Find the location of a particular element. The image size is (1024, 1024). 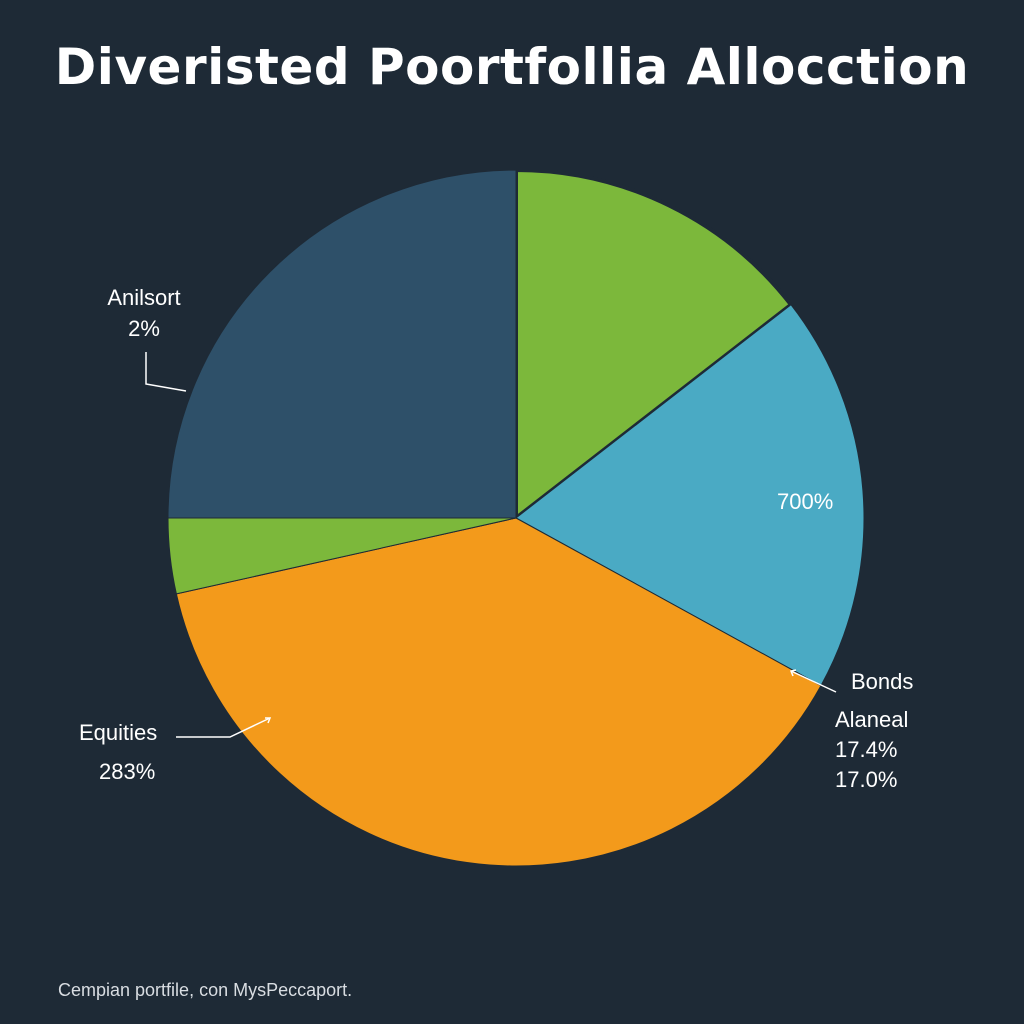

footer-caption: Cempian portfile, con MysPeccaport. is located at coordinates (205, 990).